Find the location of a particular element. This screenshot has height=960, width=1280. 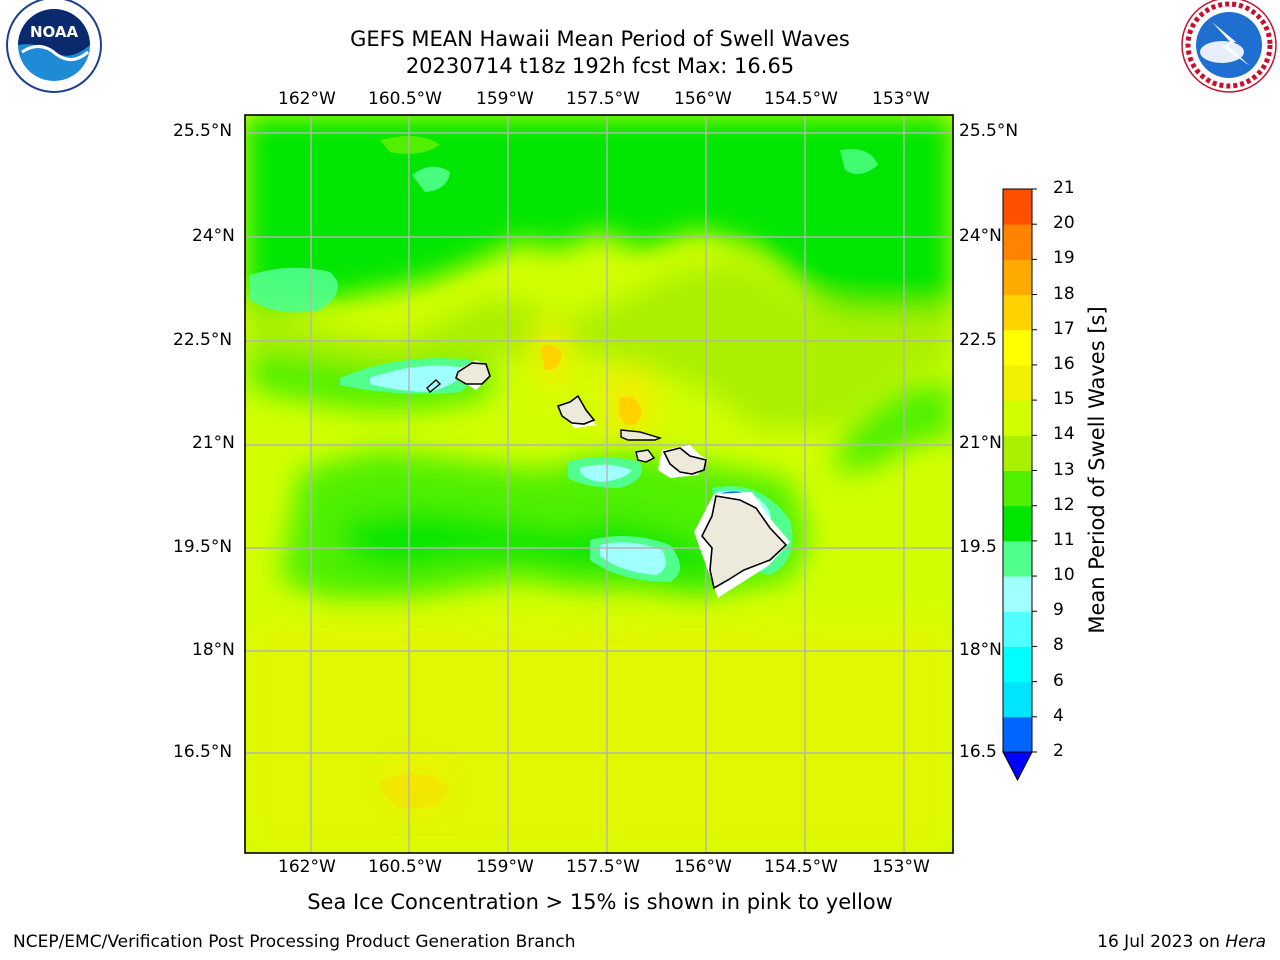

colorbar-tick-label: 18 is located at coordinates (1064, 293).